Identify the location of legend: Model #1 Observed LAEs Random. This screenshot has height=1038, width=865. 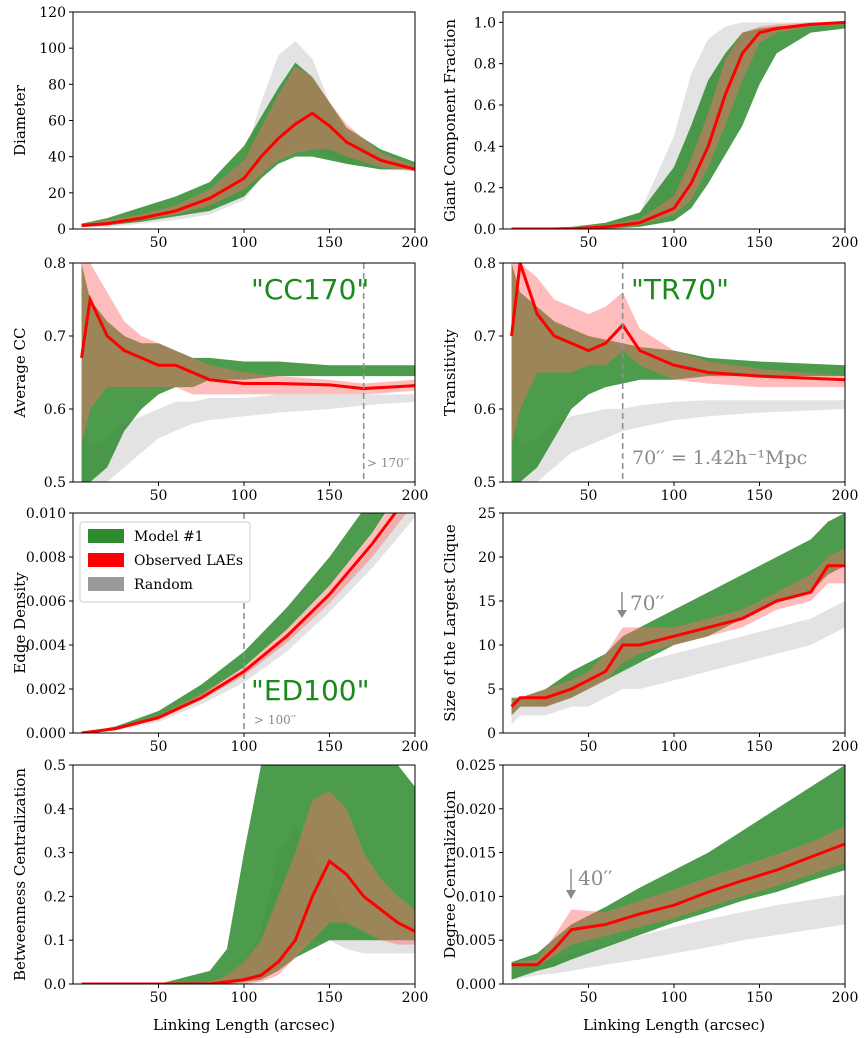
(165, 562).